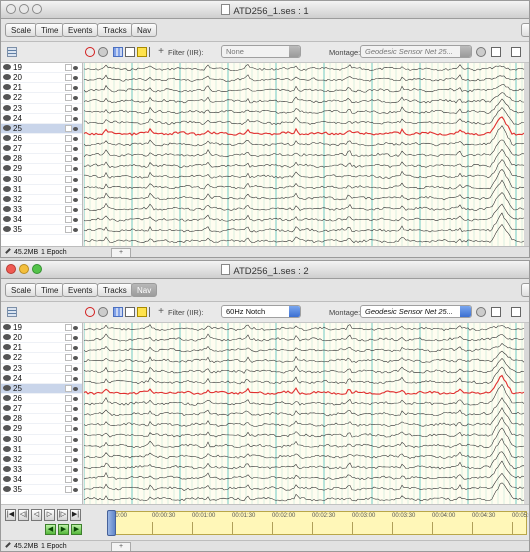  Describe the element at coordinates (24, 269) in the screenshot. I see `minimize-button` at that location.